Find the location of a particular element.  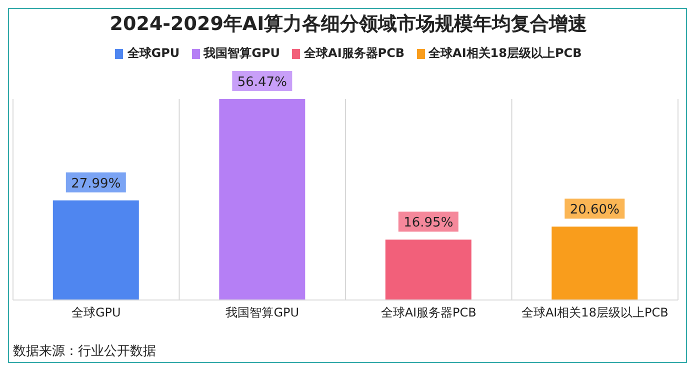

legend-label: 全球GPU is located at coordinates (153, 53).